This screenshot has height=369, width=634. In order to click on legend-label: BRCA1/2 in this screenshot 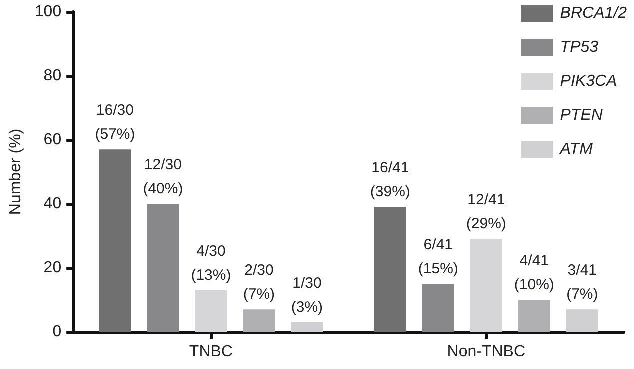, I will do `click(594, 13)`.